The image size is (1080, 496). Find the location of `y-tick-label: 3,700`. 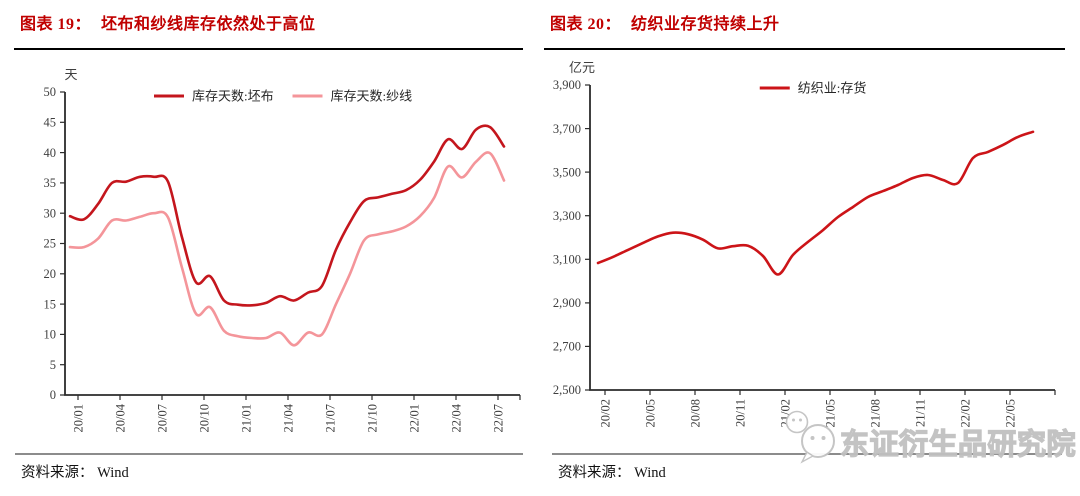

y-tick-label: 3,700 is located at coordinates (567, 129).